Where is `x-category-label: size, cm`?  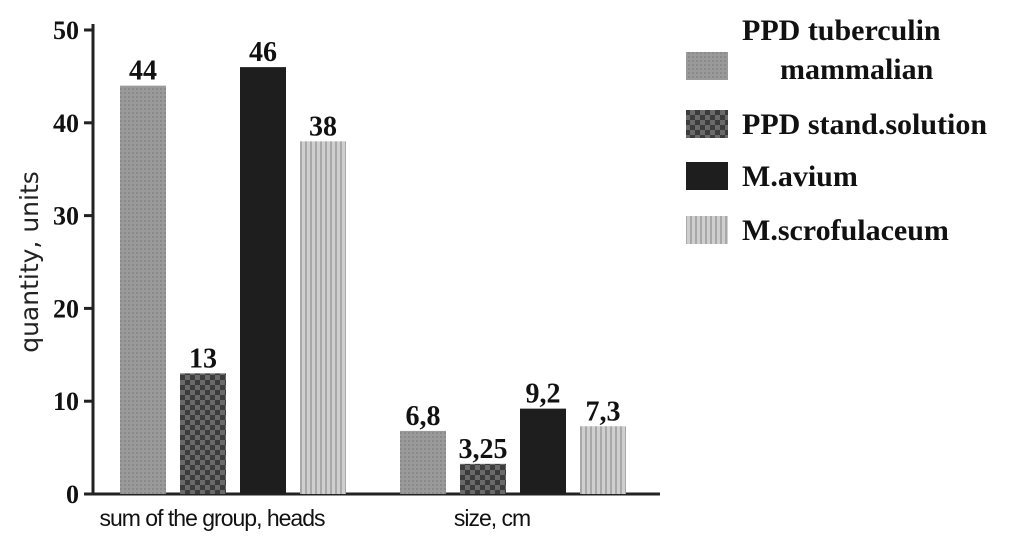 x-category-label: size, cm is located at coordinates (492, 518).